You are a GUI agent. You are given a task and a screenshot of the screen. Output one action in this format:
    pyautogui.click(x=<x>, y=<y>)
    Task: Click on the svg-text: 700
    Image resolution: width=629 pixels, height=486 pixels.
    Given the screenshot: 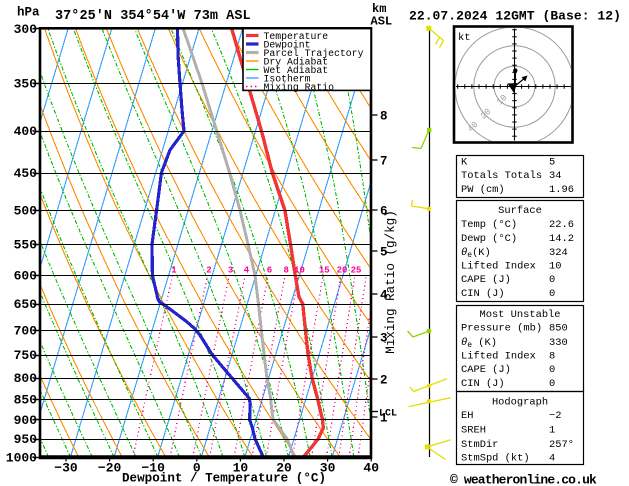 What is the action you would take?
    pyautogui.click(x=26, y=330)
    